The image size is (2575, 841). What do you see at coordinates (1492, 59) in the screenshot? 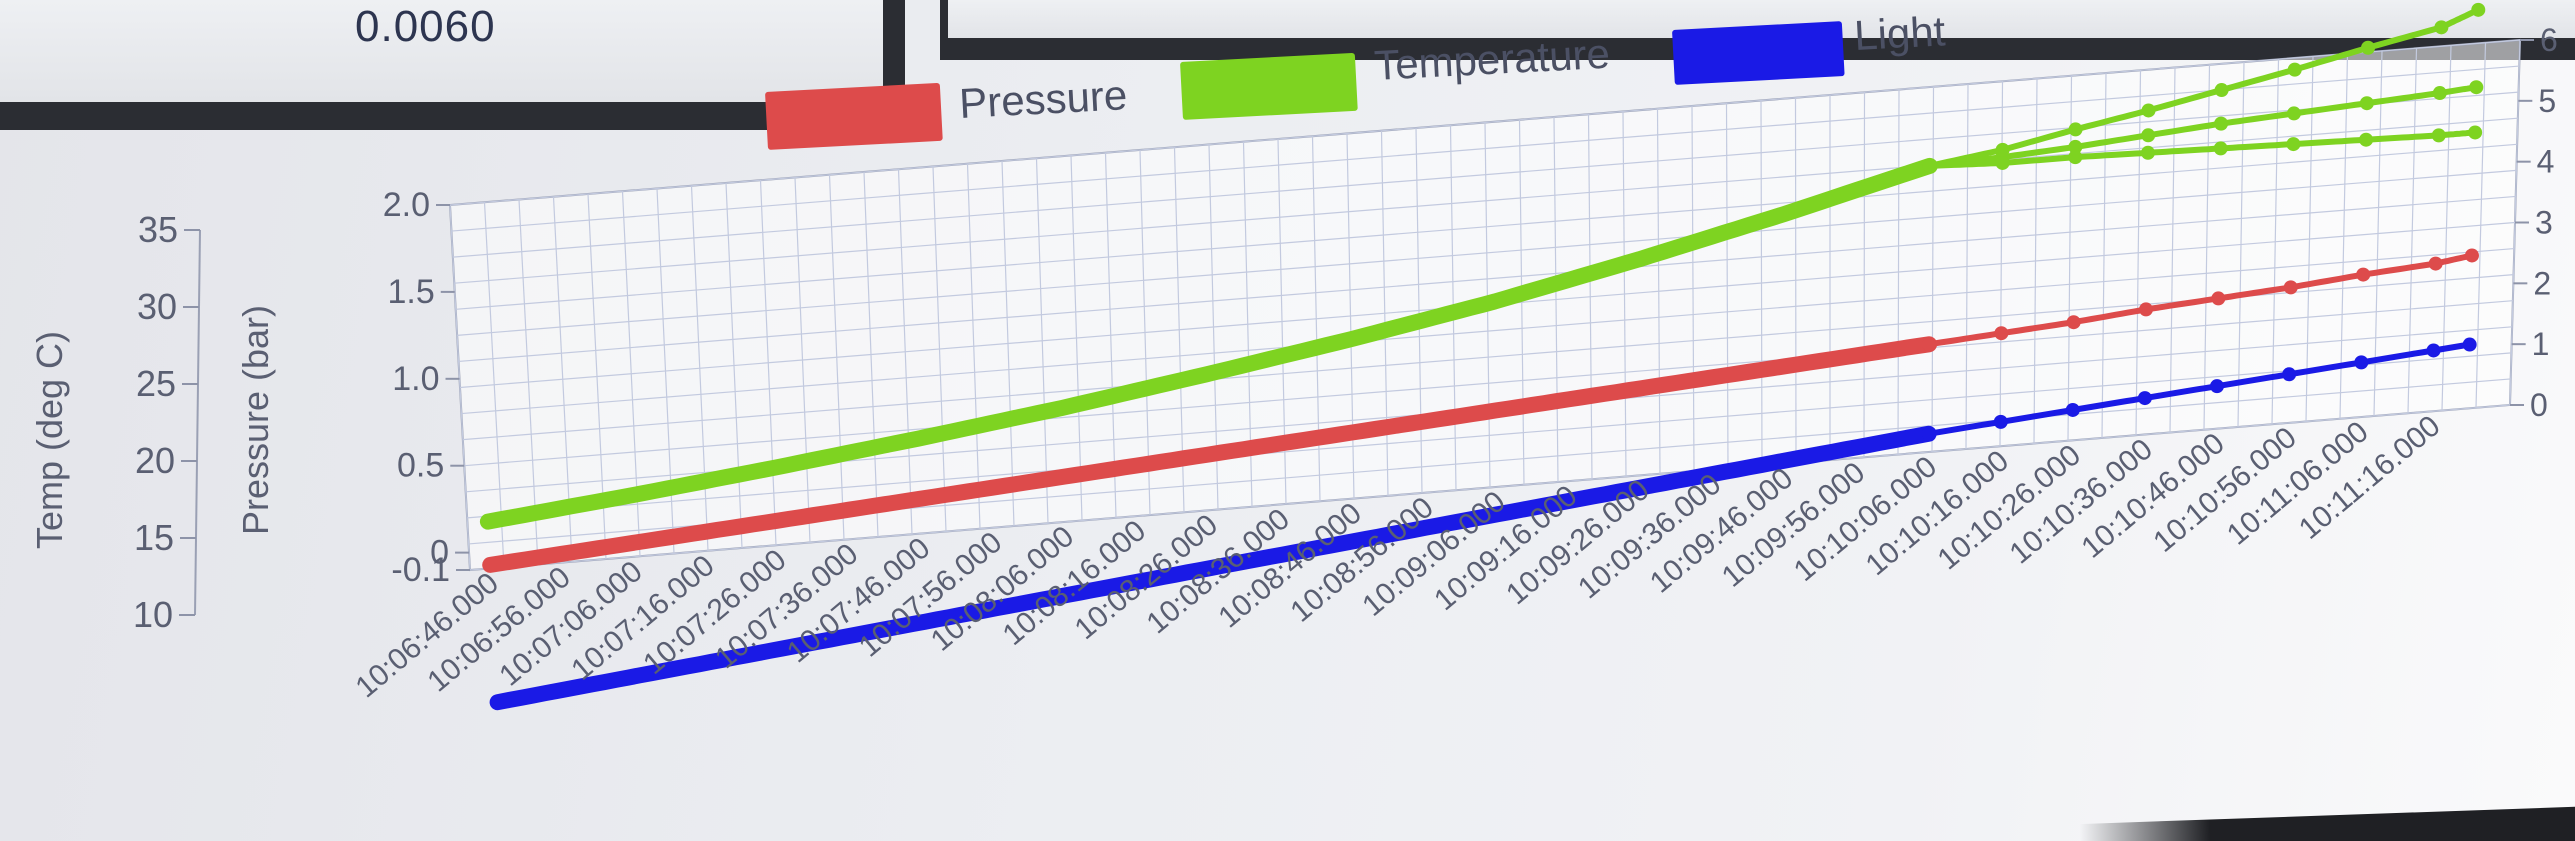
I see `legend-label-temperature: Temperature` at bounding box center [1492, 59].